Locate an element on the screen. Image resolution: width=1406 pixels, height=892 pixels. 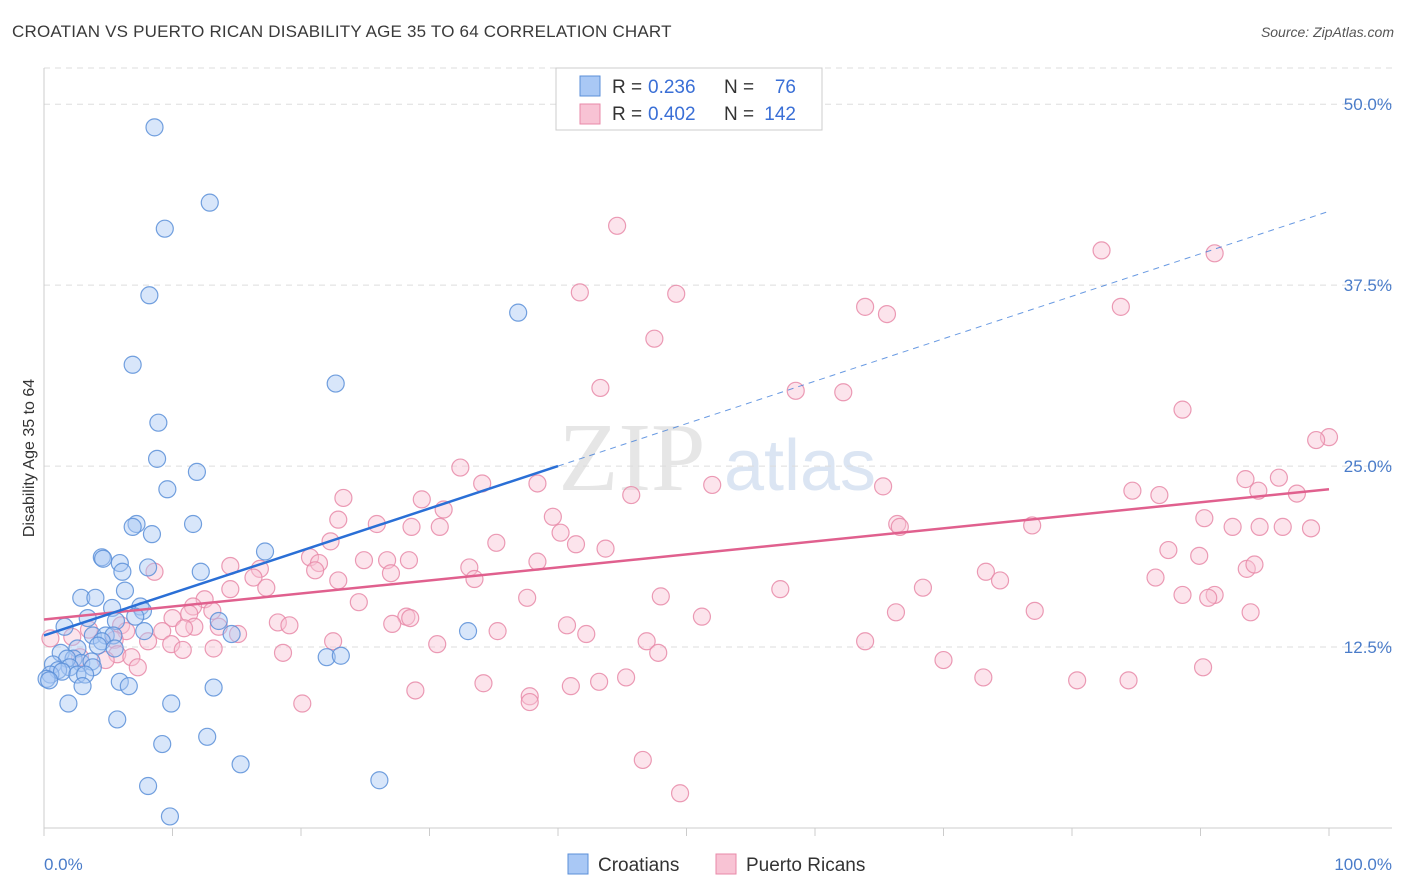
x-tick-label-max: 100.0% is located at coordinates (1363, 864).